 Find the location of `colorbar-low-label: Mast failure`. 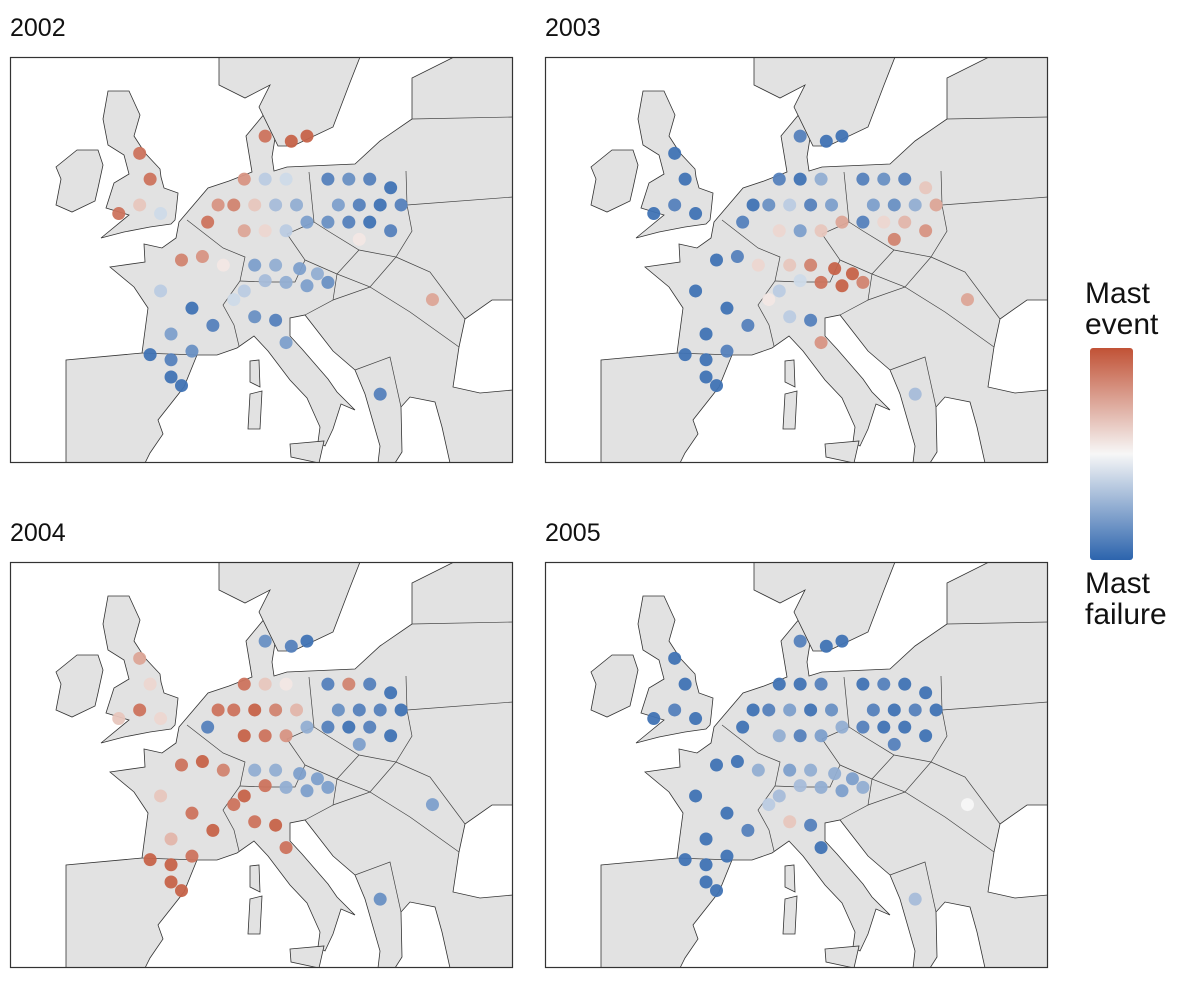

colorbar-low-label: Mast failure is located at coordinates (1126, 599).